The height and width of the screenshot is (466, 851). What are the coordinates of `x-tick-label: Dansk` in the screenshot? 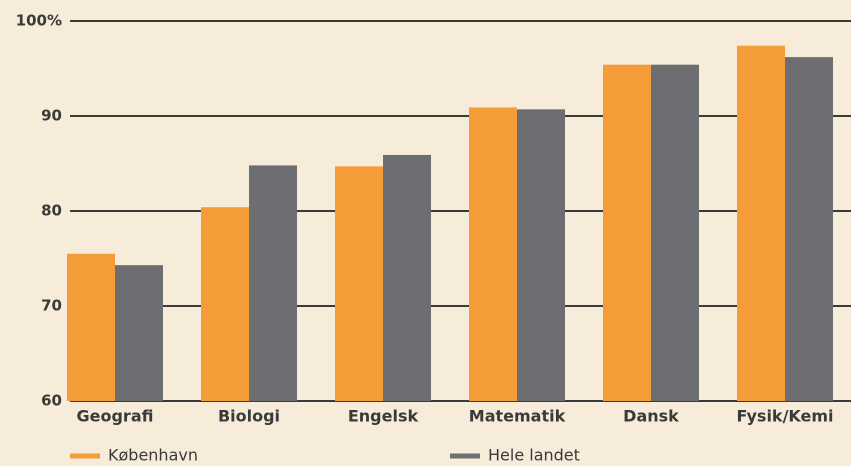 It's located at (651, 416).